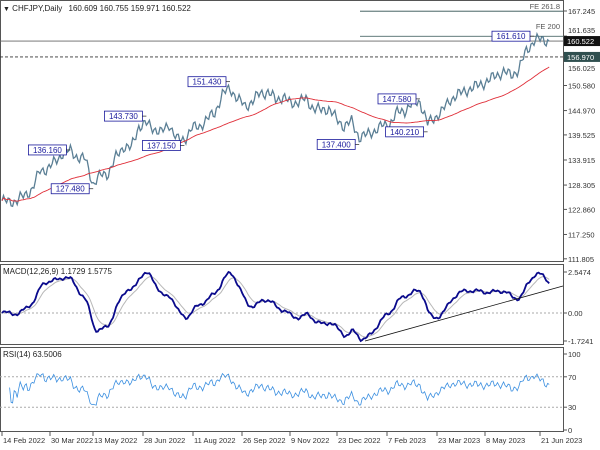 The height and width of the screenshot is (450, 600). What do you see at coordinates (264, 440) in the screenshot?
I see `date-tick-label: 26 Sep 2022` at bounding box center [264, 440].